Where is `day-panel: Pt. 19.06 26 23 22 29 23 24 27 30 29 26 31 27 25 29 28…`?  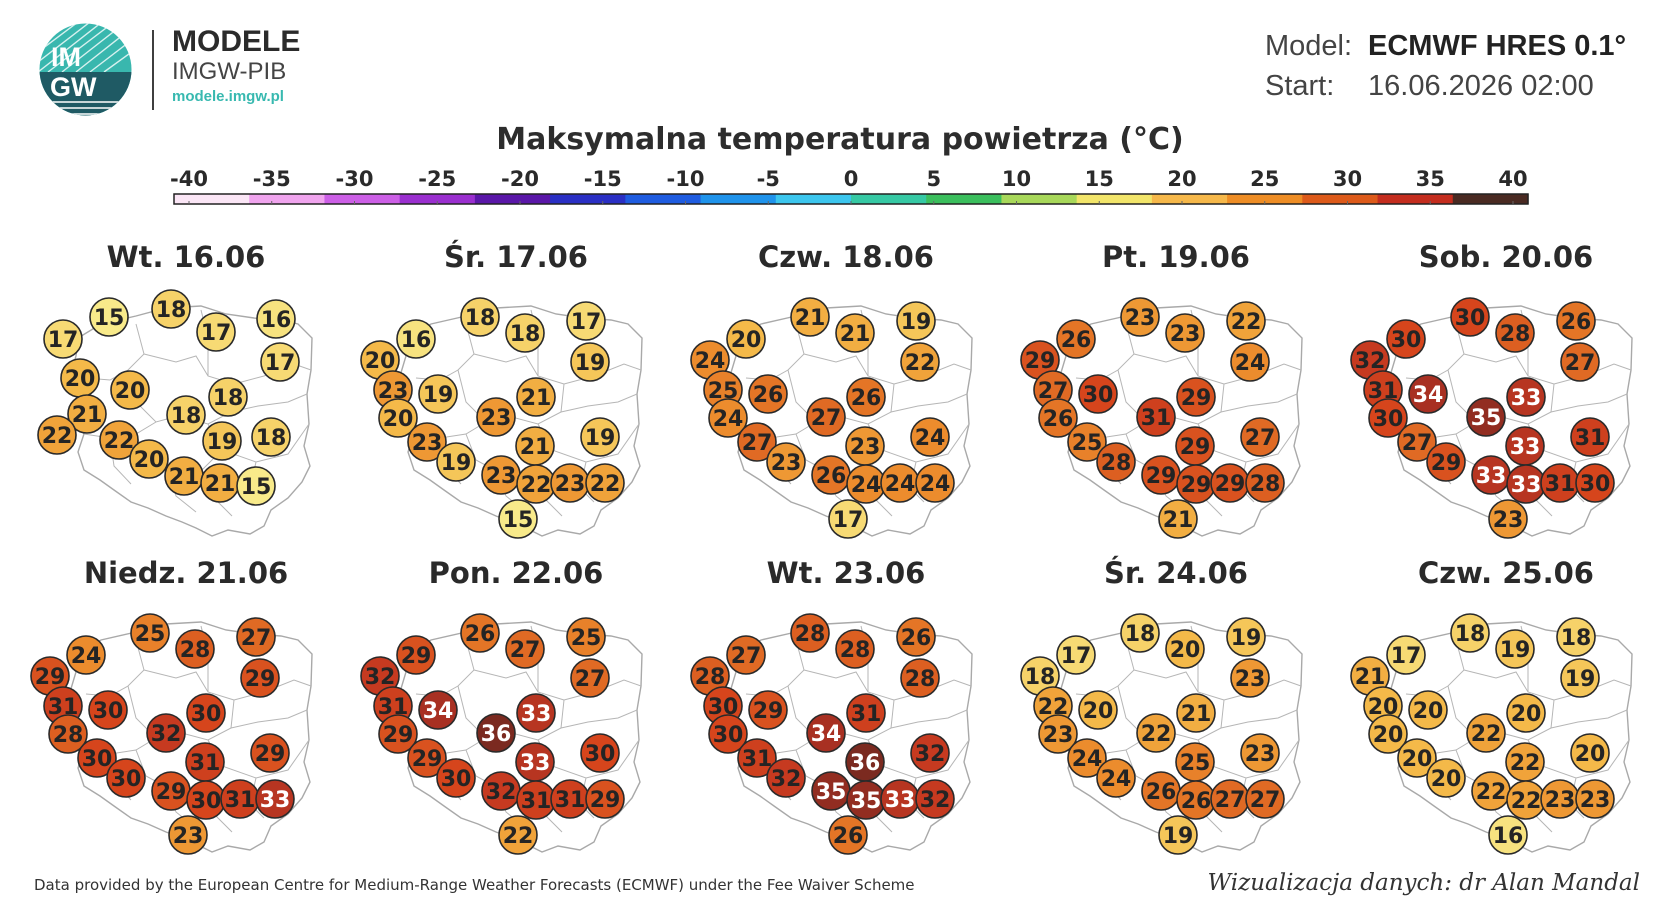 day-panel: Pt. 19.06 26 23 22 29 23 24 27 30 29 26 31 27 25 29 28… is located at coordinates (1176, 390).